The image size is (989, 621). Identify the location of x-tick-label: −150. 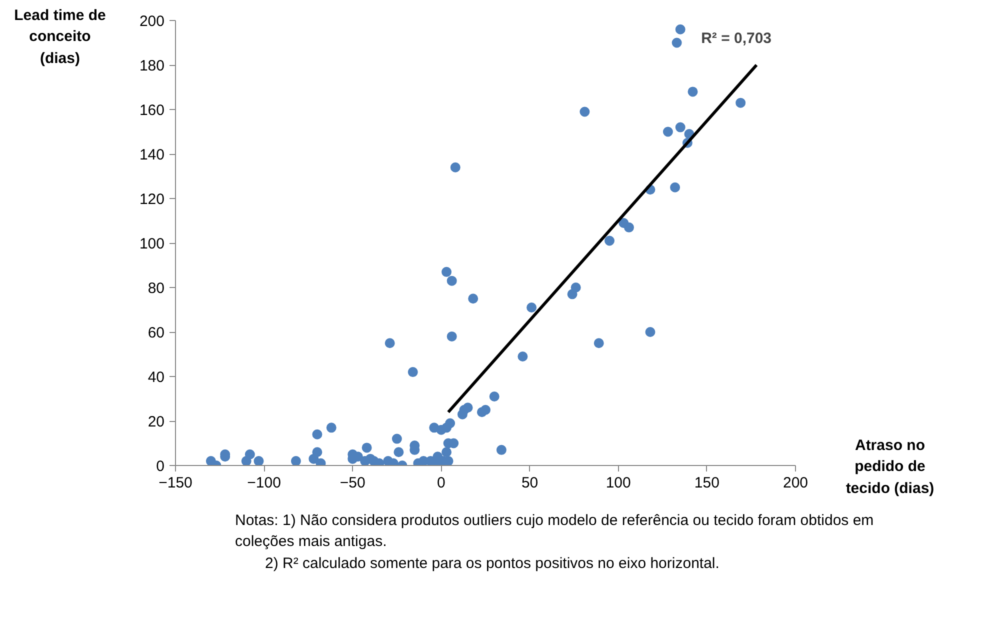
(175, 483).